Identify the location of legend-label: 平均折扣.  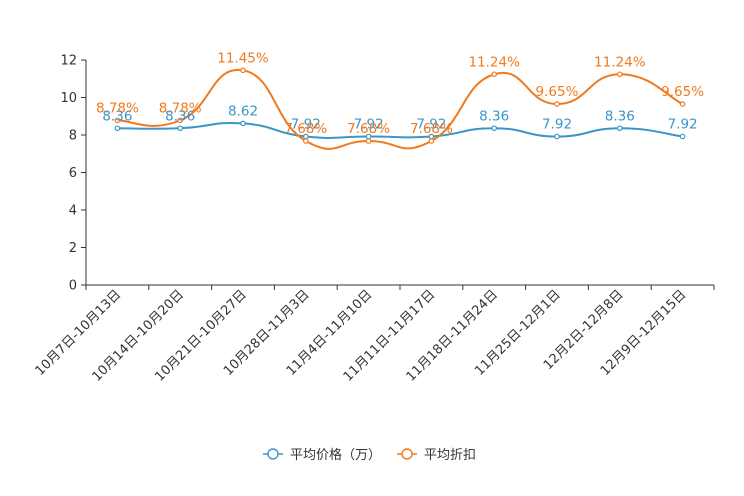
(450, 455).